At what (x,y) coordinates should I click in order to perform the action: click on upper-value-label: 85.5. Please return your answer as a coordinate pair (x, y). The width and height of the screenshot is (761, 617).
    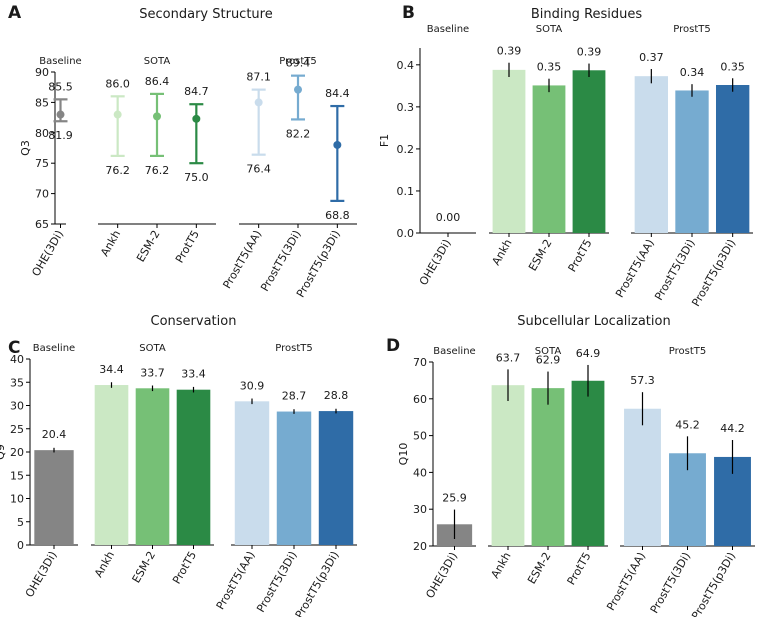
    Looking at the image, I should click on (60, 86).